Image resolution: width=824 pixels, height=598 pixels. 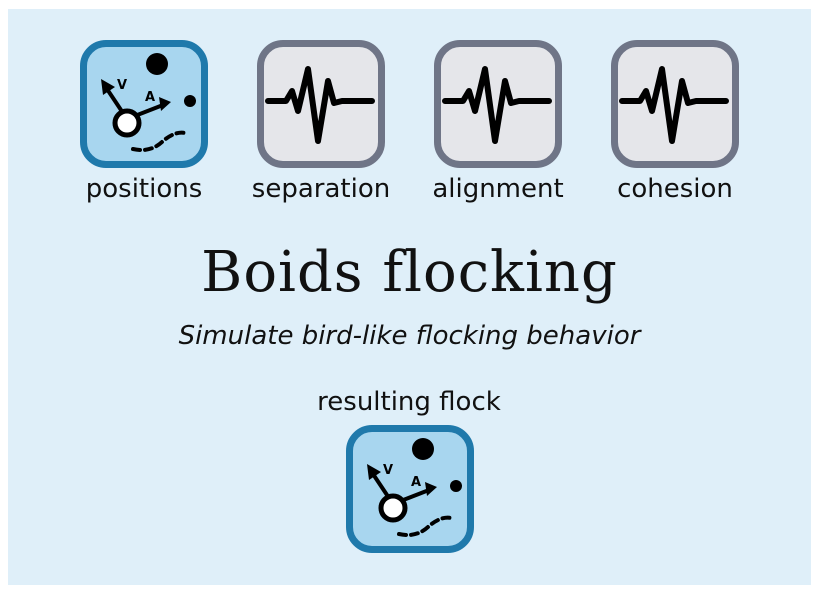 What do you see at coordinates (409, 272) in the screenshot?
I see `page-title: Boids flocking` at bounding box center [409, 272].